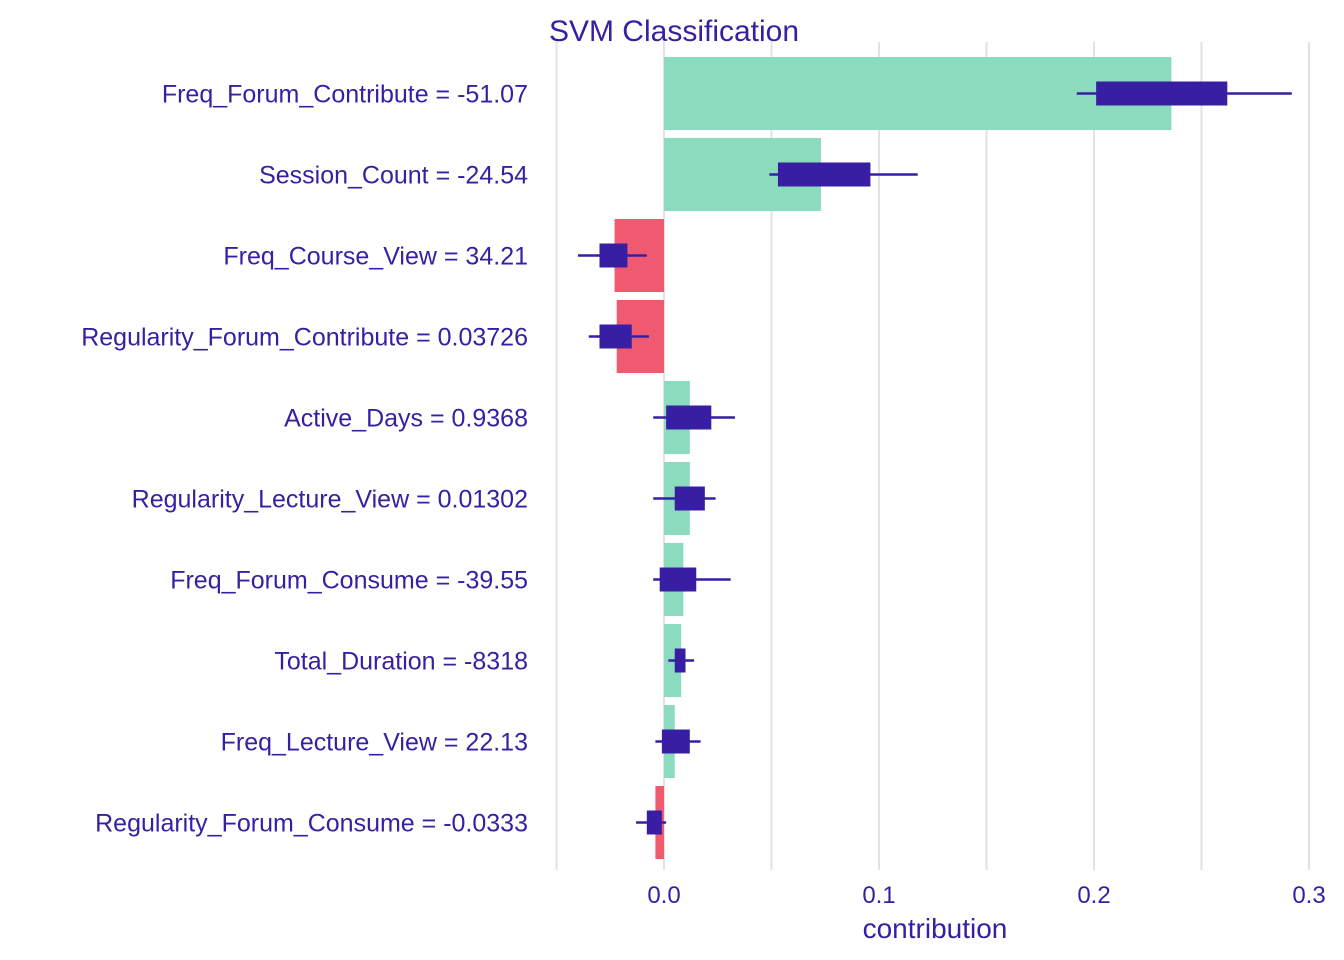  I want to click on x-axis-label: contribution, so click(935, 928).